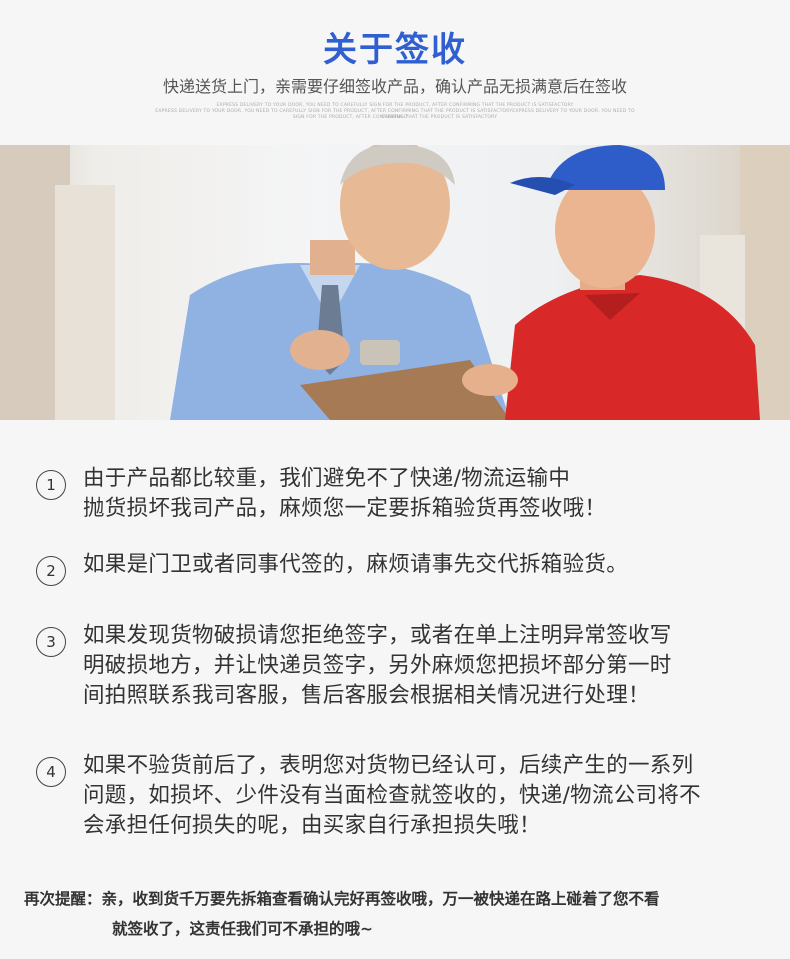  Describe the element at coordinates (388, 765) in the screenshot. I see `item-line: 如果不验货前后了，表明您对货物已经认可，后续产生的一系列` at that location.